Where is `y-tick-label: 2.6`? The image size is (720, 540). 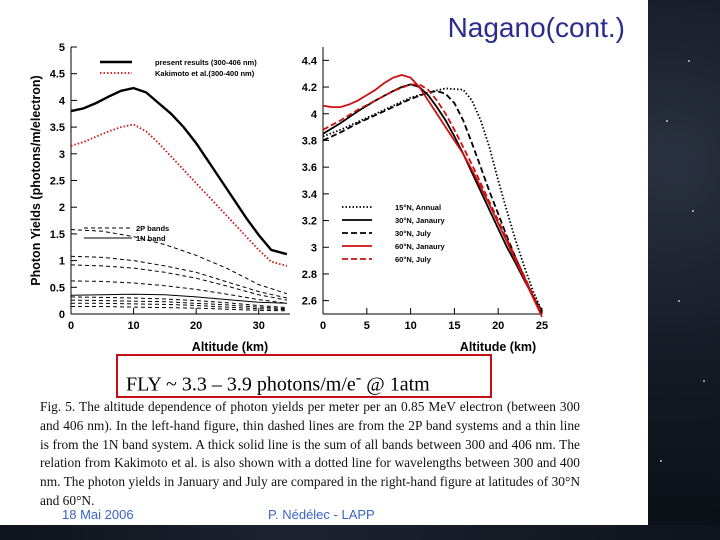 y-tick-label: 2.6 is located at coordinates (309, 302).